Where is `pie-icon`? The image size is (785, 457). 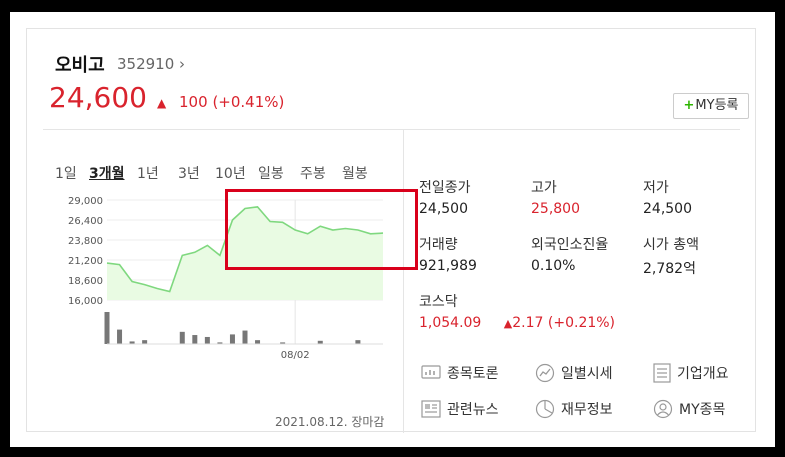
pie-icon is located at coordinates (545, 409).